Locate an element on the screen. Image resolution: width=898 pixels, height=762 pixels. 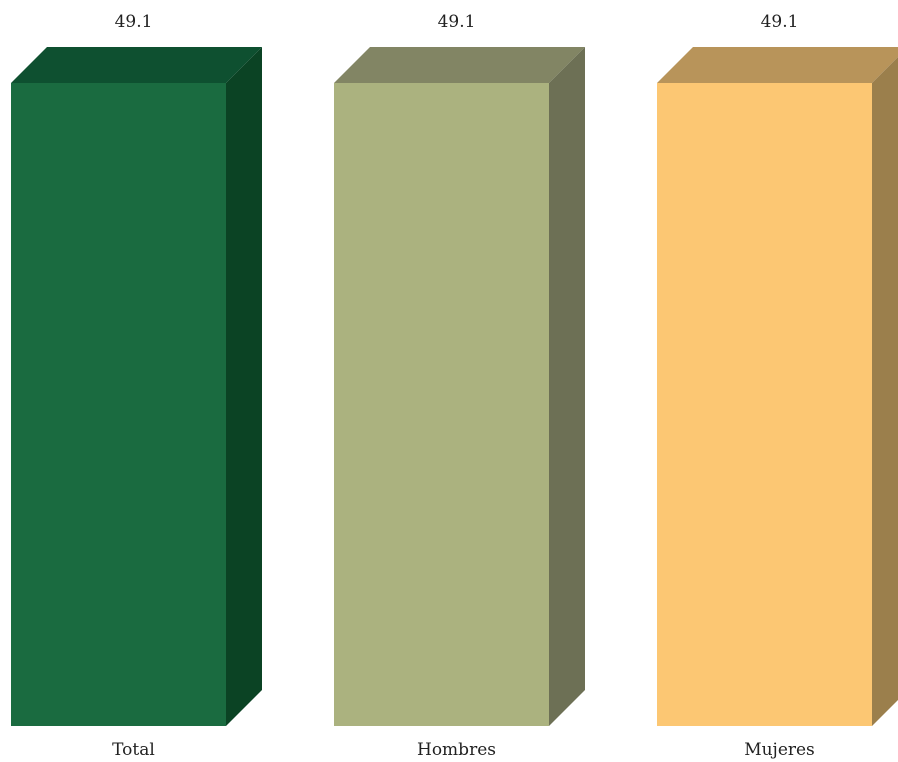
bar-top-mujeres is located at coordinates (777, 65).